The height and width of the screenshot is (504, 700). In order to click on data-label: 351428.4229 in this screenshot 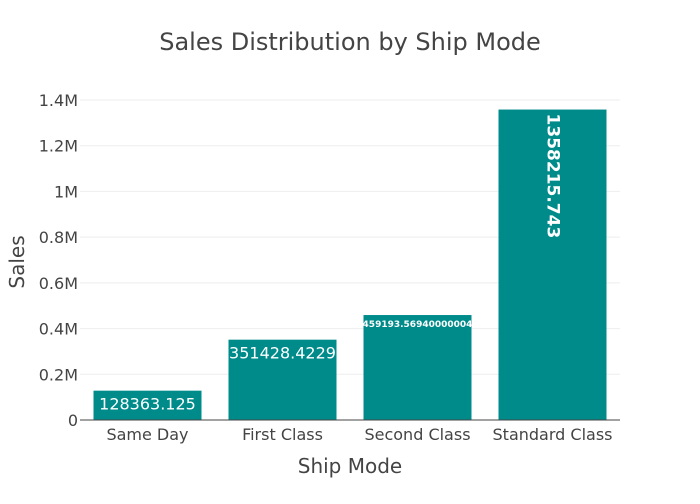, I will do `click(282, 353)`.